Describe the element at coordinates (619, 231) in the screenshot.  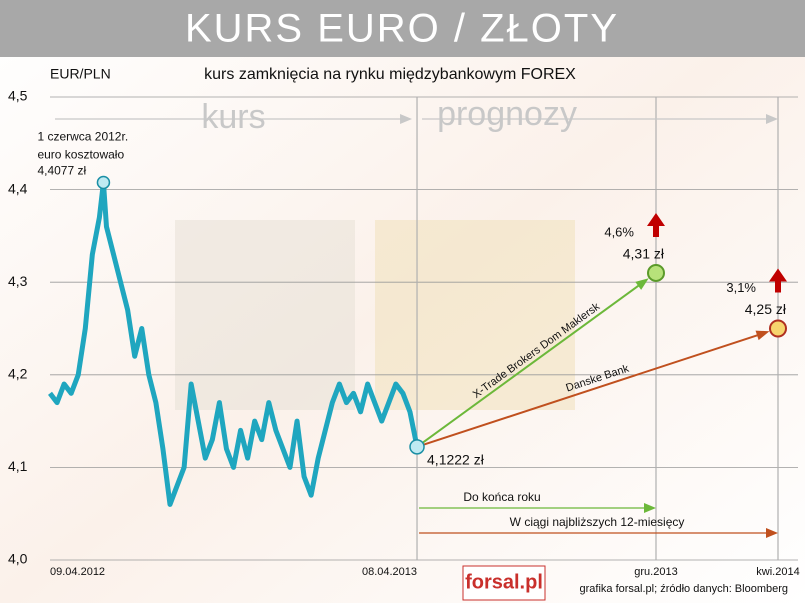
I see `change-label: 4,6%` at that location.